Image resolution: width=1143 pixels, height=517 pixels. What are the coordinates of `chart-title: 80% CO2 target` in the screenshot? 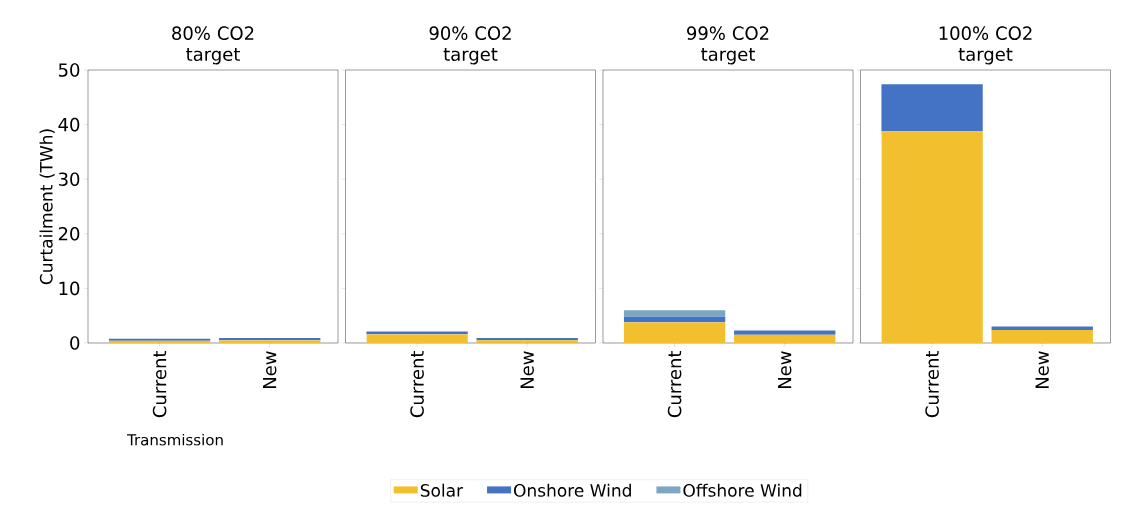 It's located at (213, 45).